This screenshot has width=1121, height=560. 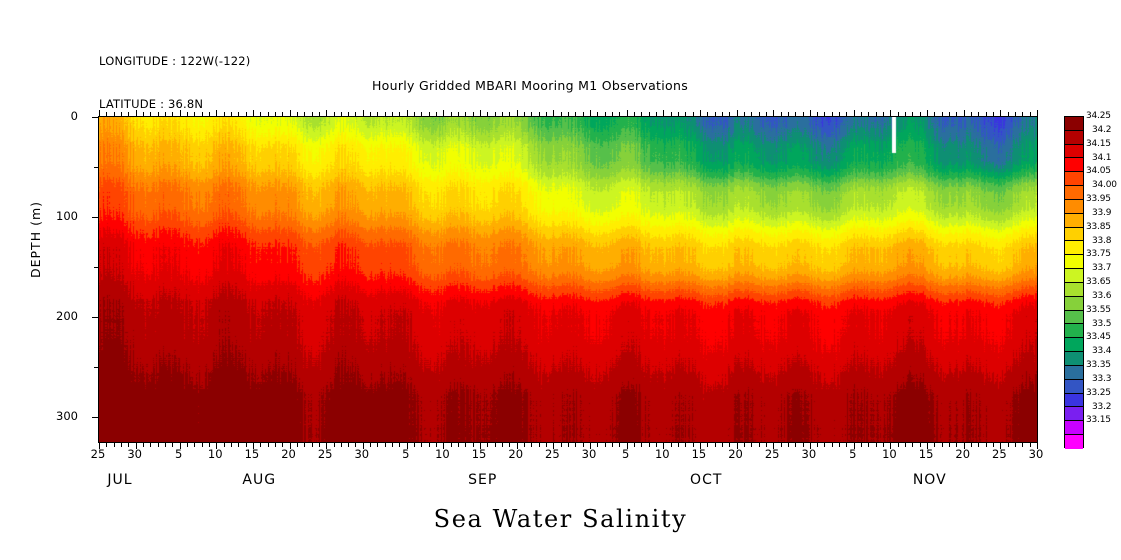 I want to click on colorbar-label: 33.4, so click(x=1102, y=351).